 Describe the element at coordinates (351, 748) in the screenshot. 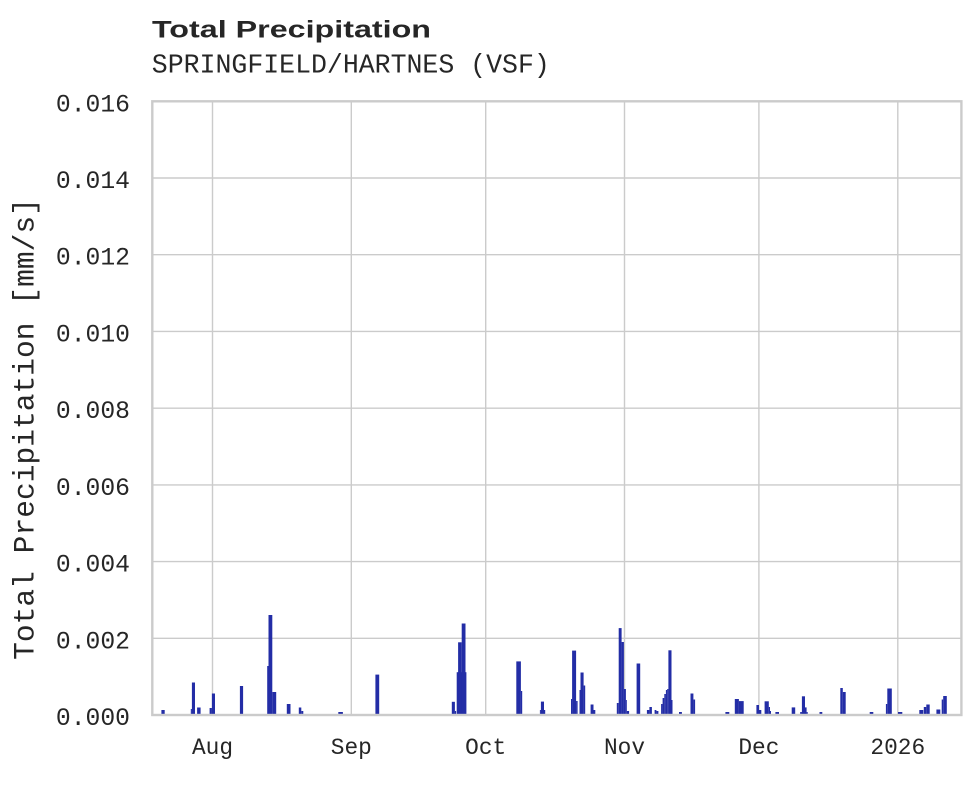

I see `svg-text: Sep` at that location.